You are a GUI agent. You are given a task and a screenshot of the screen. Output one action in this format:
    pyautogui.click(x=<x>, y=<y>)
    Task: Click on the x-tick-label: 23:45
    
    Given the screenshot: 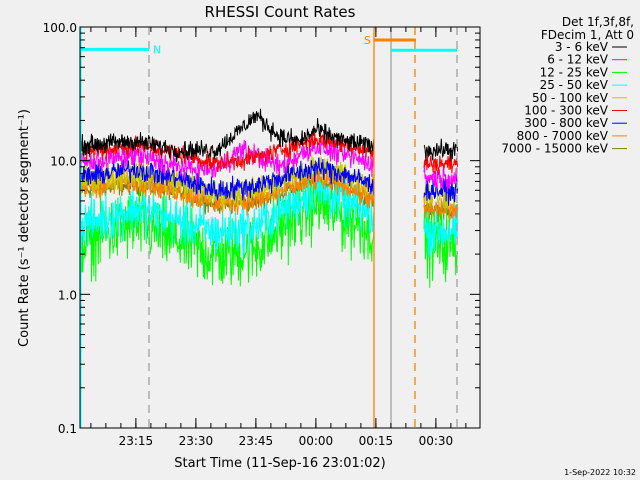 What is the action you would take?
    pyautogui.click(x=256, y=441)
    